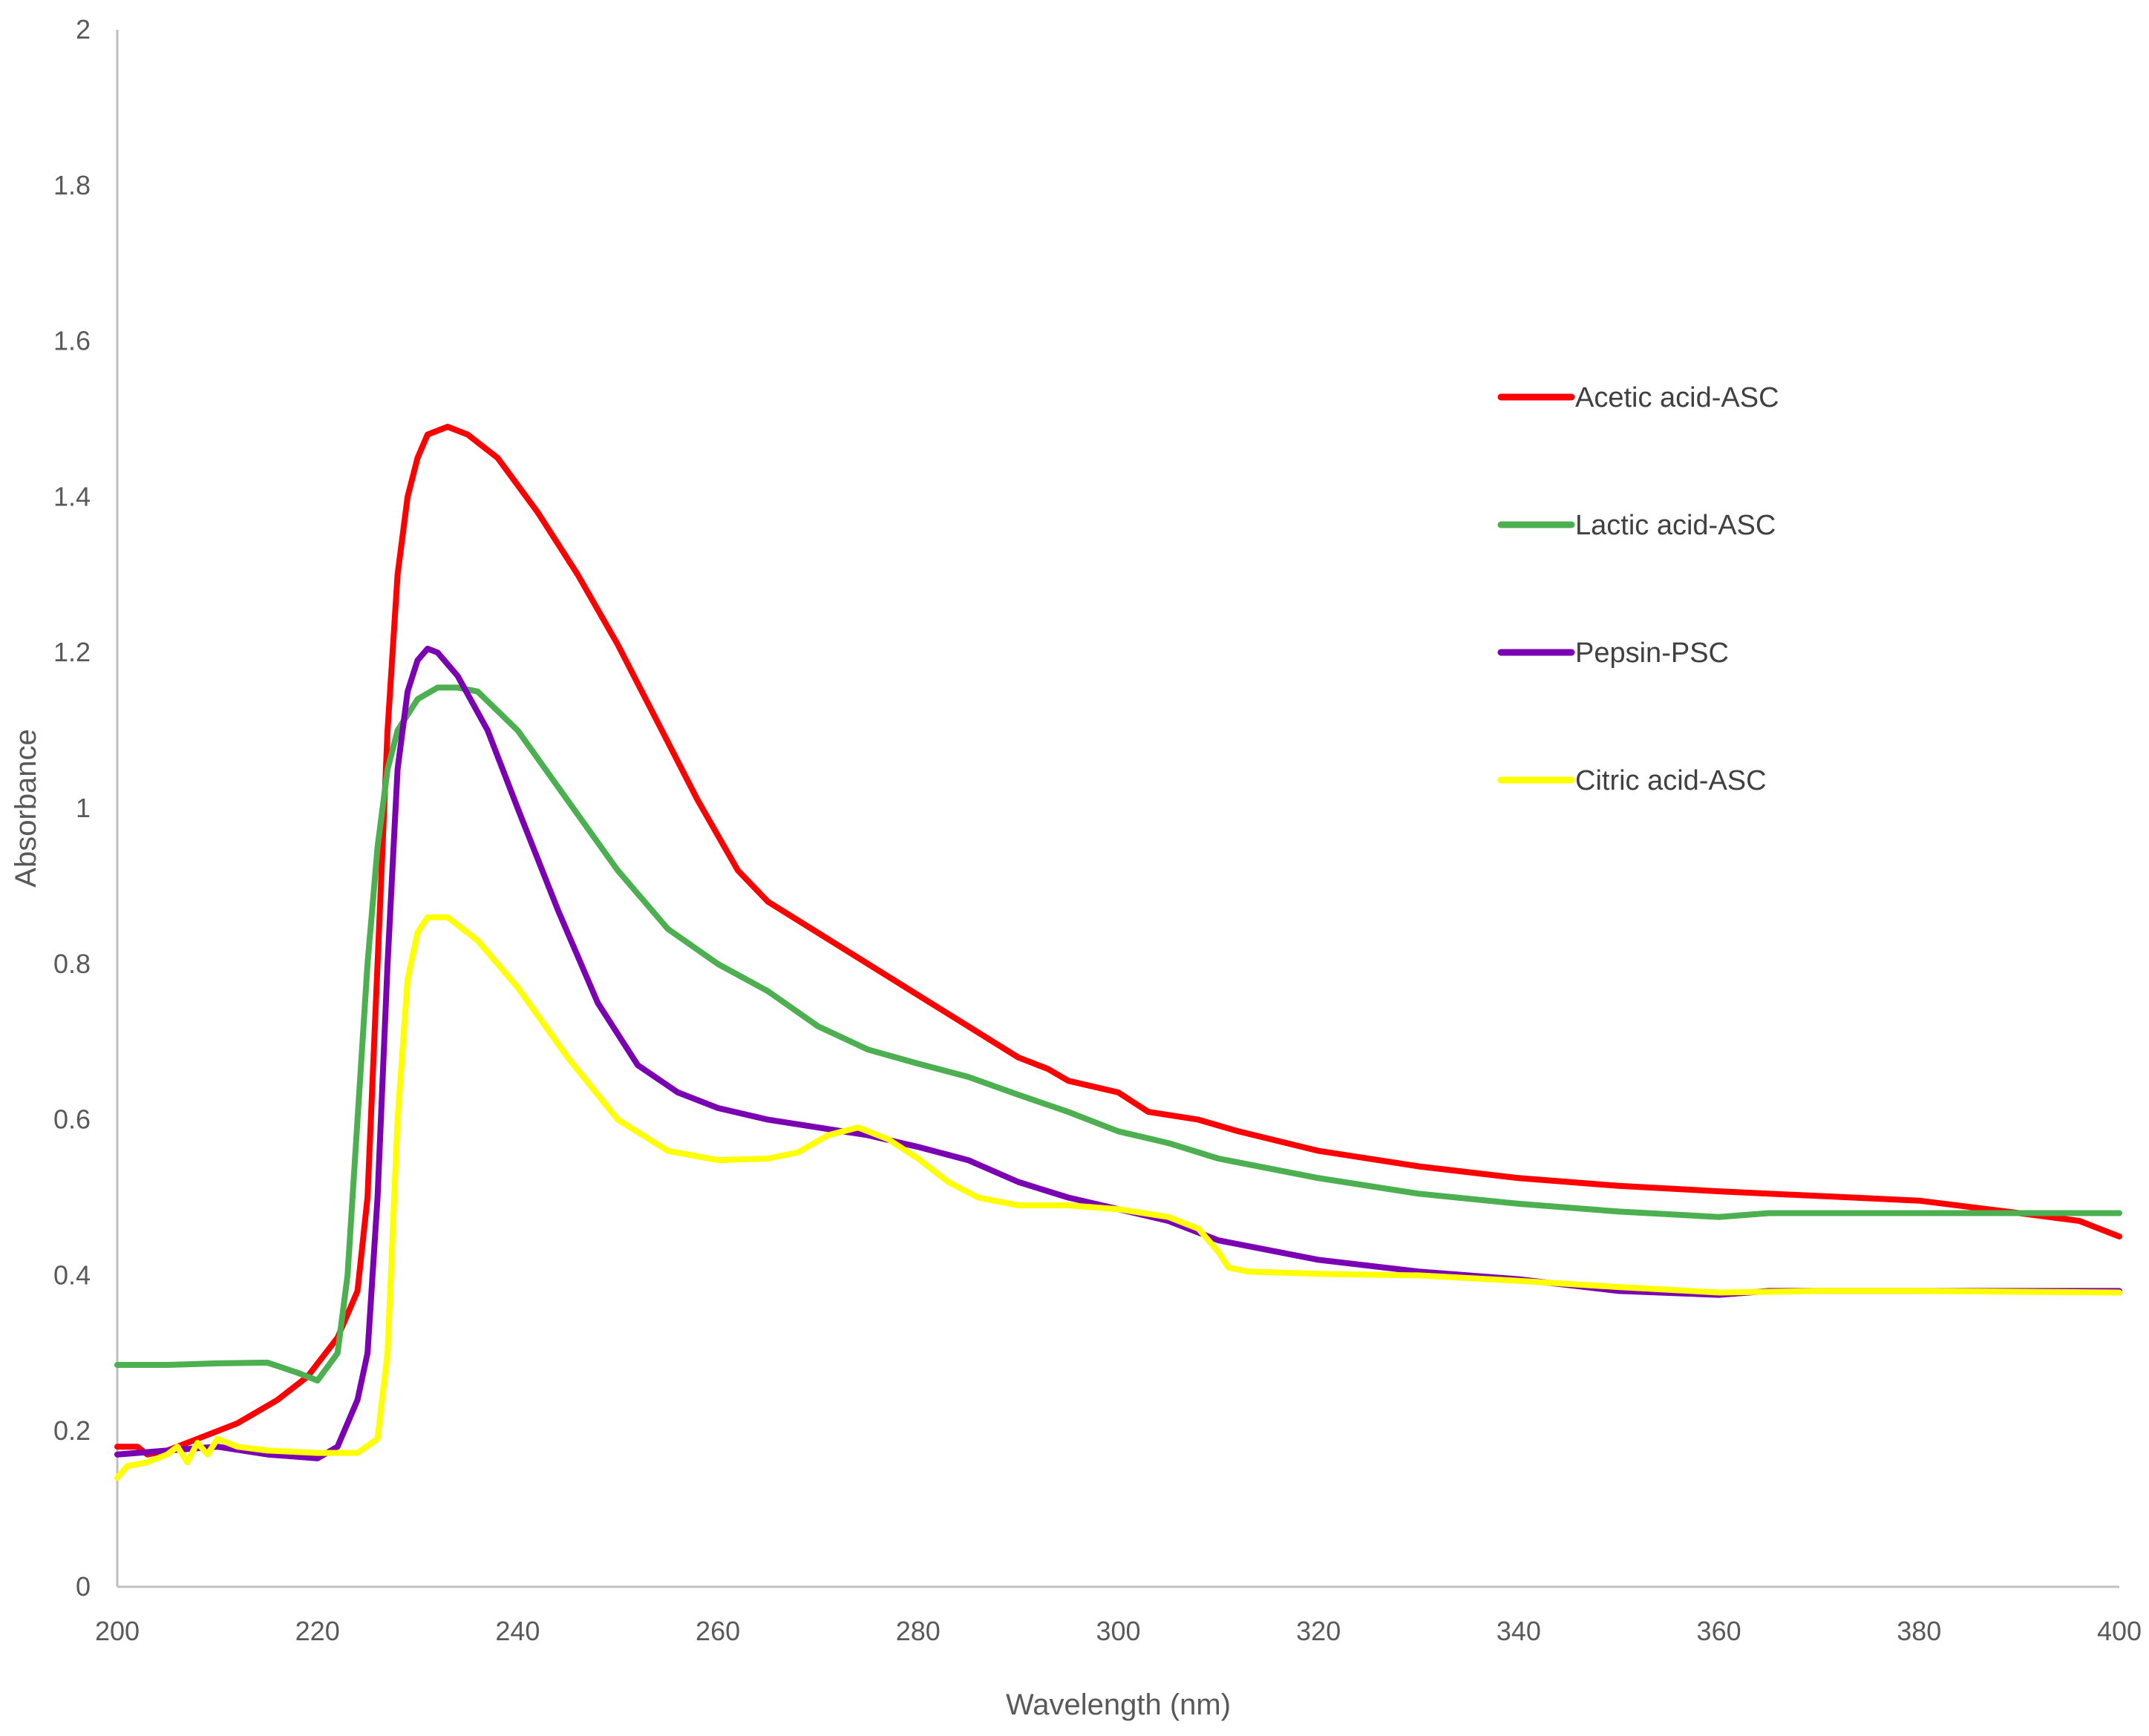  What do you see at coordinates (72, 964) in the screenshot?
I see `y-tick-label: 0.8` at bounding box center [72, 964].